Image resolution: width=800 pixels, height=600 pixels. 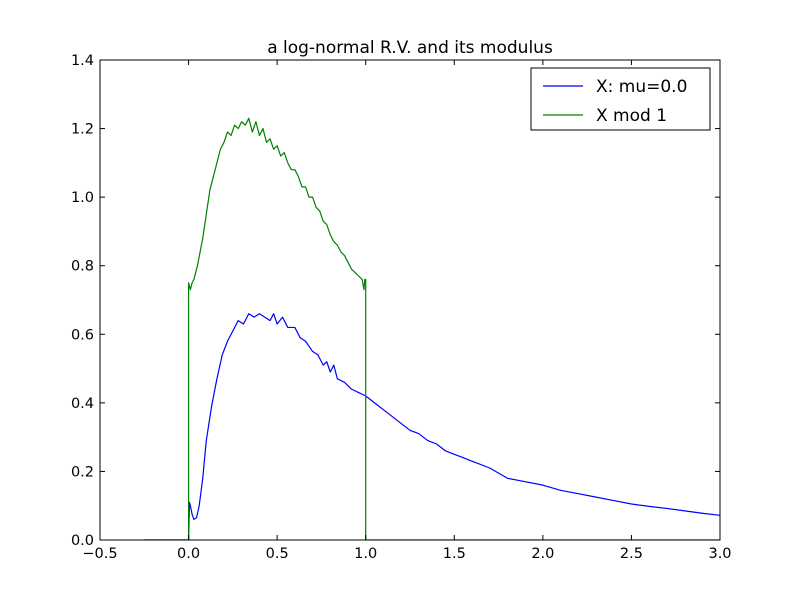 I want to click on x-tick-label: 1.5, so click(x=454, y=554).